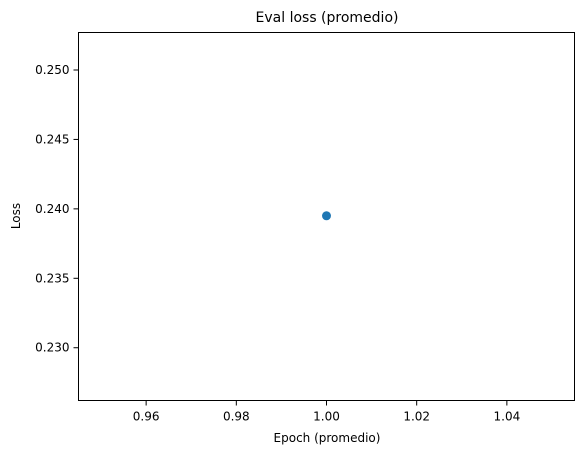 The width and height of the screenshot is (584, 455). I want to click on y-tick-label: 0.240, so click(52, 209).